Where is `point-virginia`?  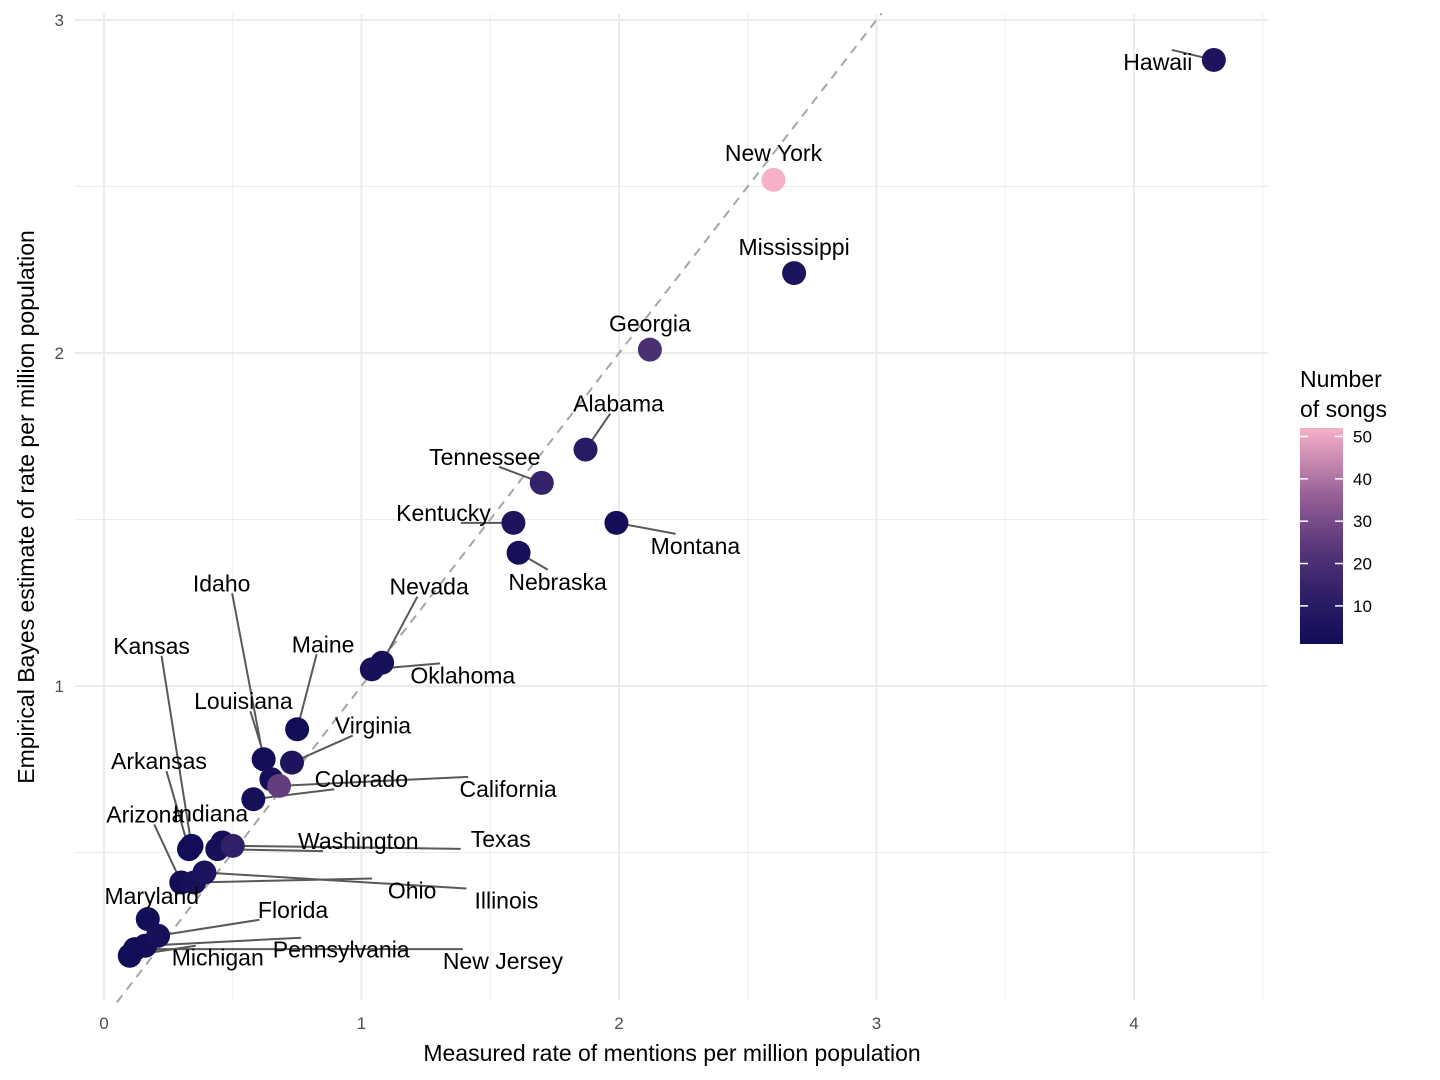 point-virginia is located at coordinates (291, 762).